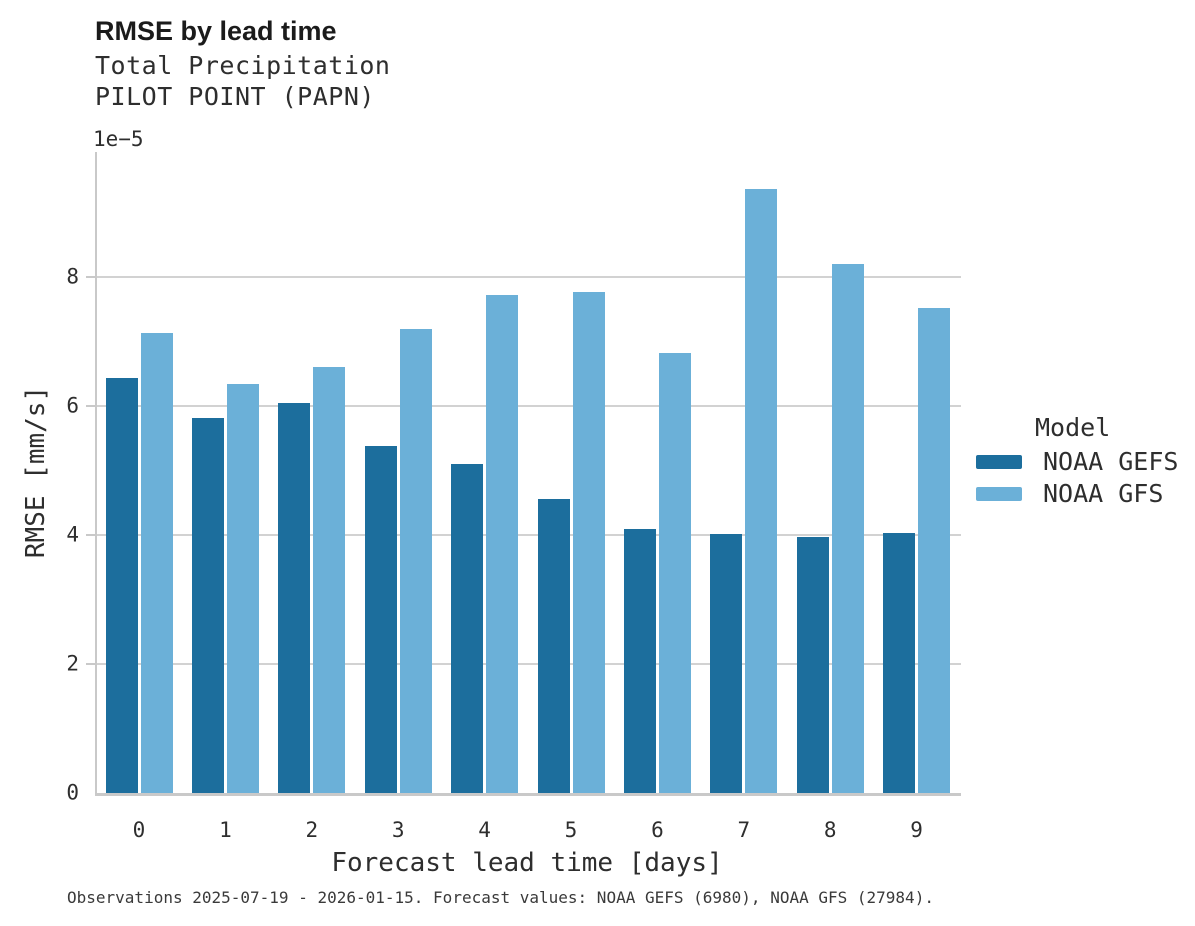 This screenshot has height=926, width=1195. What do you see at coordinates (830, 830) in the screenshot?
I see `x-tick-label-8: 8` at bounding box center [830, 830].